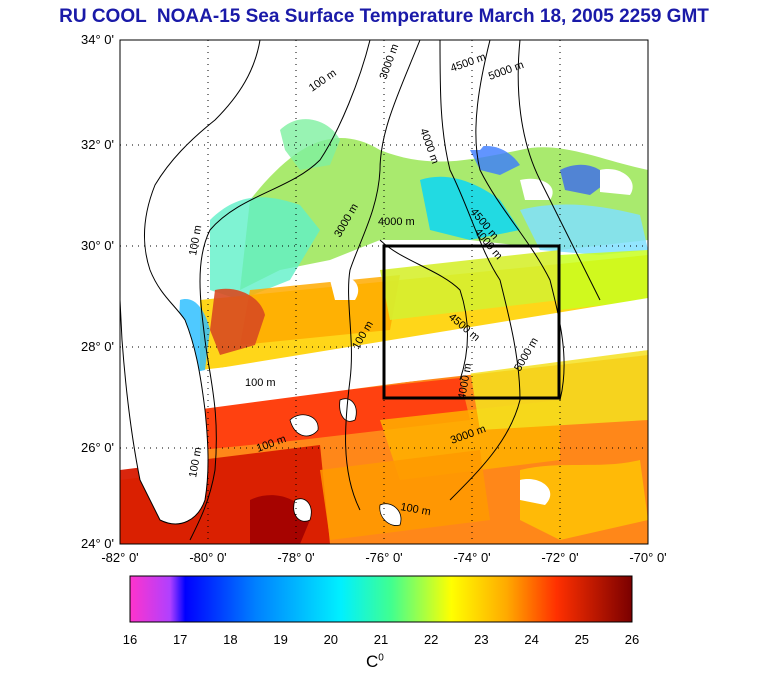 The width and height of the screenshot is (768, 680). What do you see at coordinates (97, 447) in the screenshot?
I see `lat-tick-label: 26° 0'` at bounding box center [97, 447].